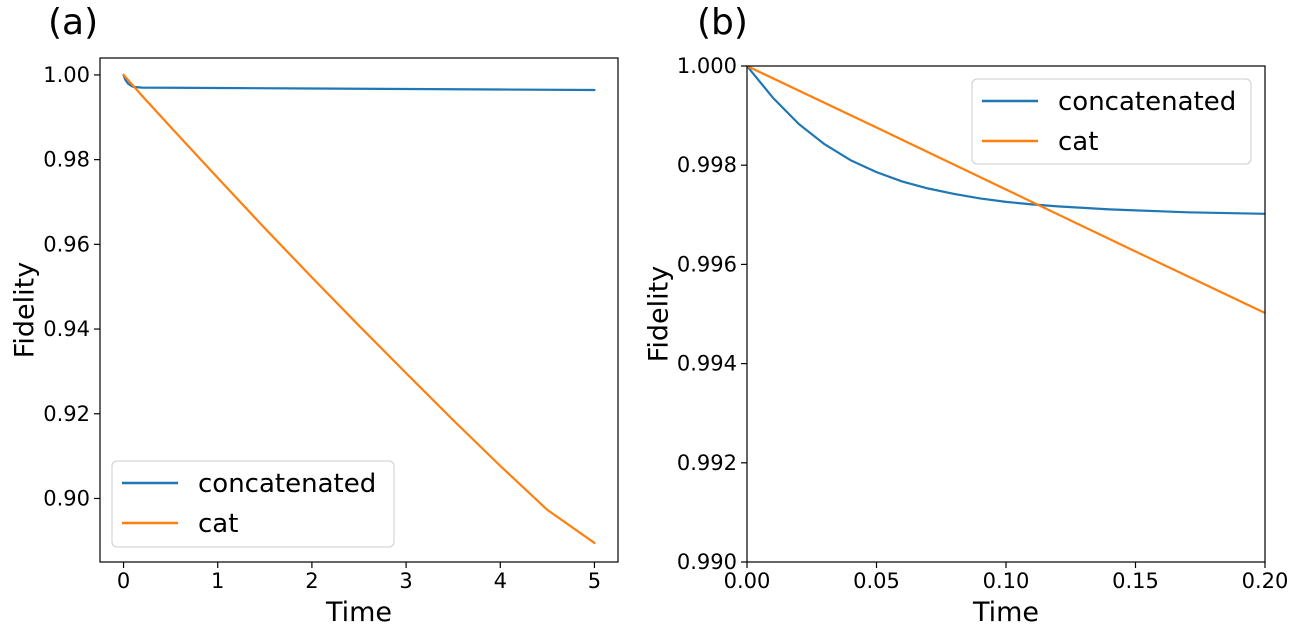  Describe the element at coordinates (722, 22) in the screenshot. I see `panel-label: (b)` at that location.